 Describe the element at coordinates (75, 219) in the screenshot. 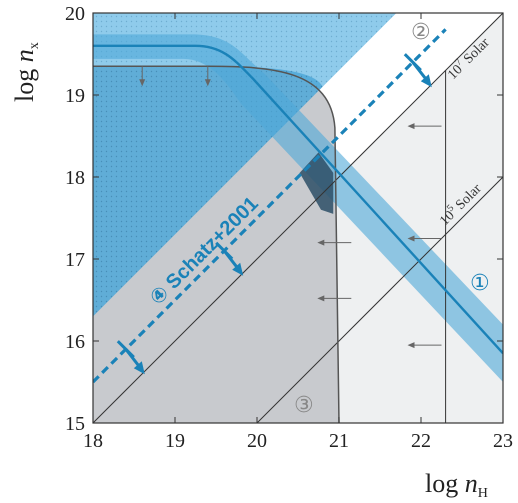

I see `y-tick-labels: 15 16 17 18 19 20` at that location.